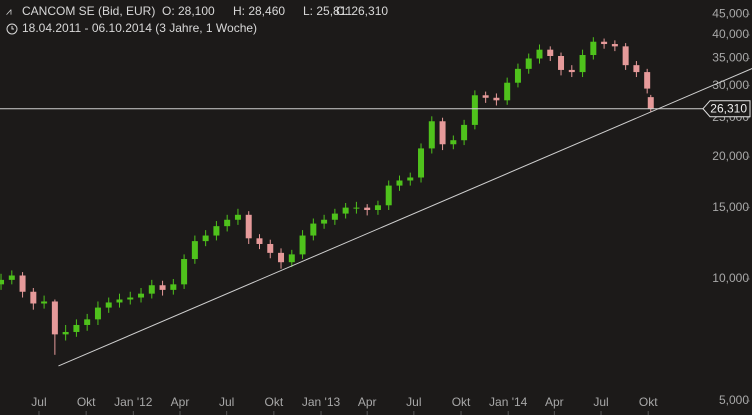 This screenshot has height=415, width=752. Describe the element at coordinates (327, 11) in the screenshot. I see `ohlc-low: L: 25,811` at that location.